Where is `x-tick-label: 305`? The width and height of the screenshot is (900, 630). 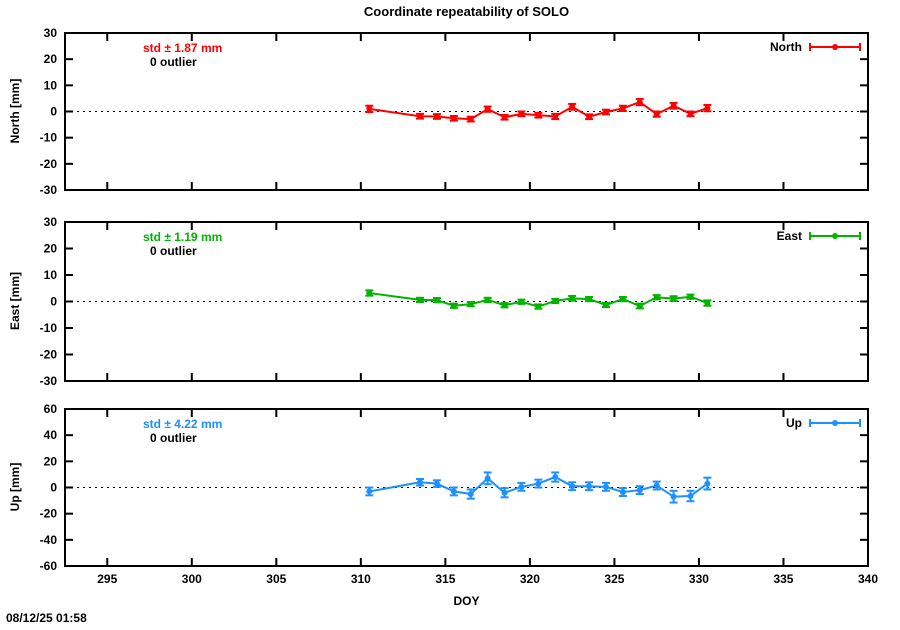
x-tick-label: 305 is located at coordinates (276, 579).